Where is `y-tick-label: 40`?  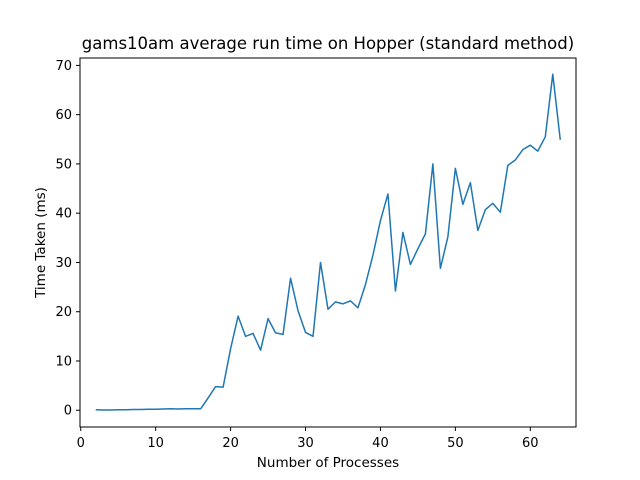 y-tick-label: 40 is located at coordinates (63, 214).